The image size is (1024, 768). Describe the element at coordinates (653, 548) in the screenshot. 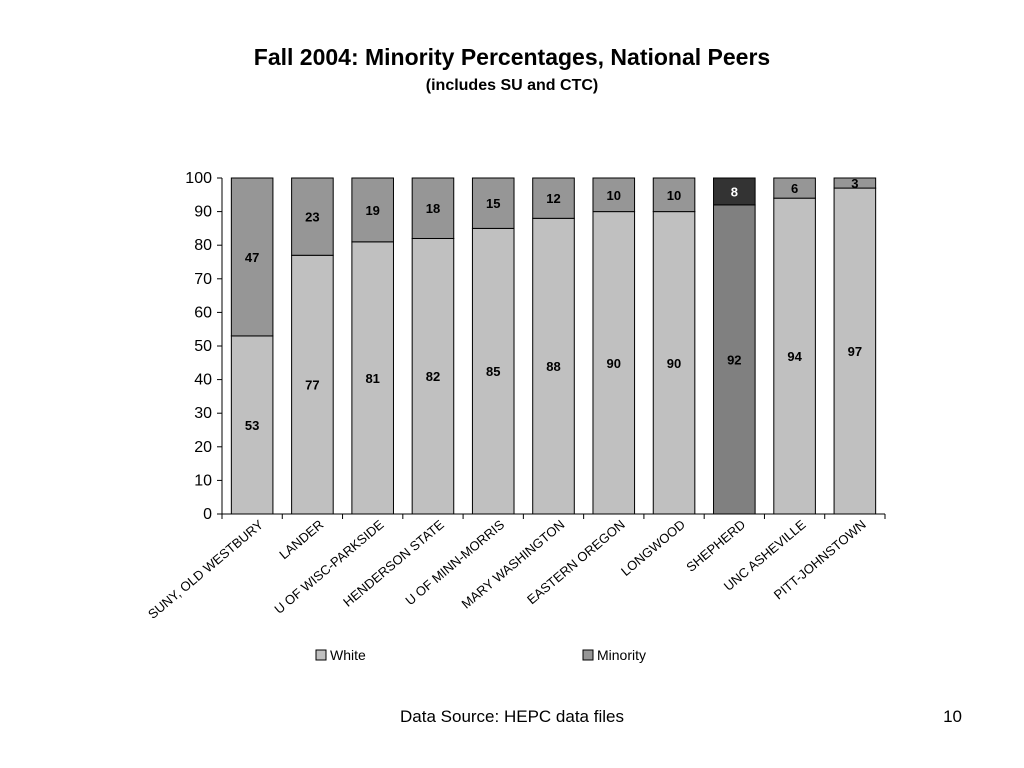

I see `x-tick-label: LONGWOOD` at that location.